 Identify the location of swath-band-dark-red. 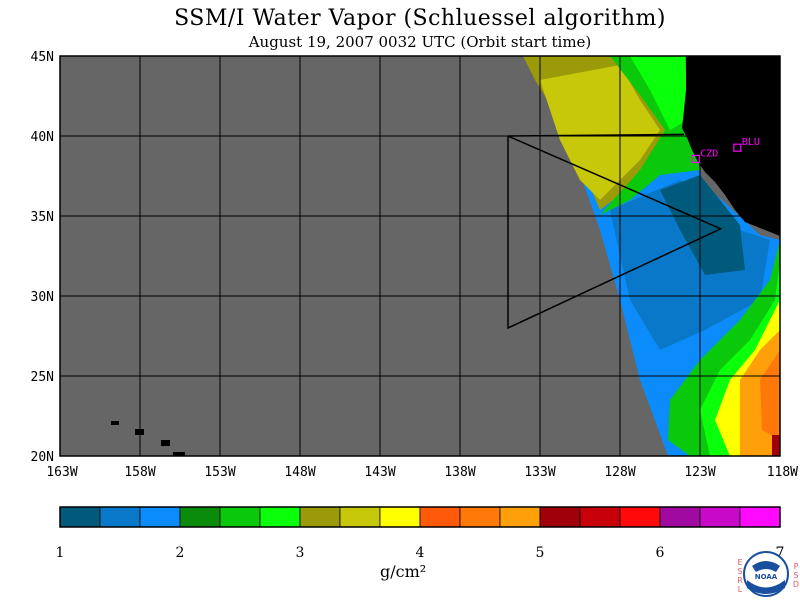
(776, 445).